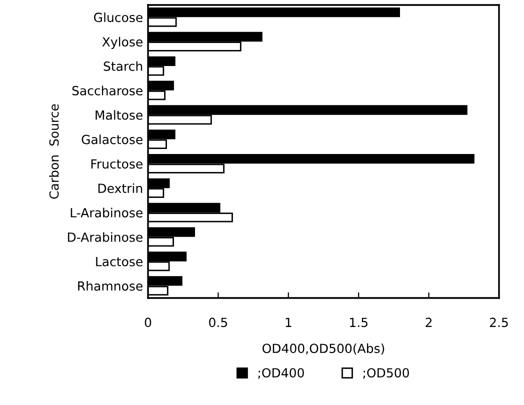  Describe the element at coordinates (106, 213) in the screenshot. I see `y-tick-label: L-Arabinose` at that location.